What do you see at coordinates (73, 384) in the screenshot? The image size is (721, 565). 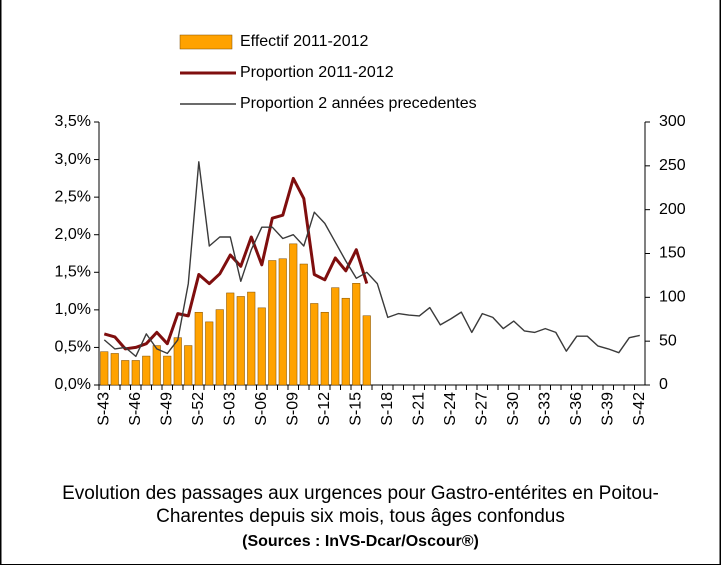 I see `y-tick-label: 0,0%` at bounding box center [73, 384].